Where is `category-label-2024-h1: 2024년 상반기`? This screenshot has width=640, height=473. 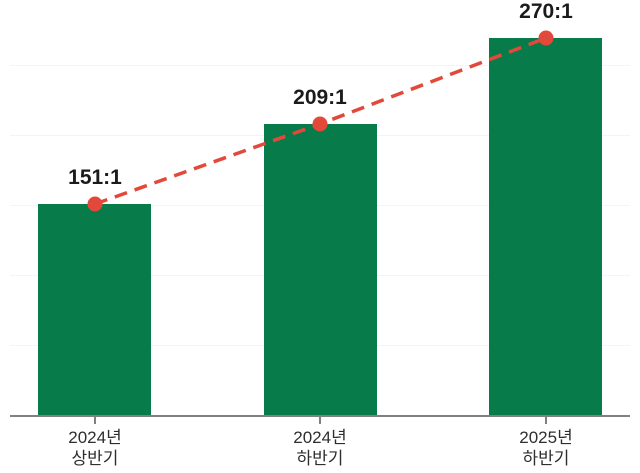 category-label-2024-h1: 2024년 상반기 is located at coordinates (94, 448).